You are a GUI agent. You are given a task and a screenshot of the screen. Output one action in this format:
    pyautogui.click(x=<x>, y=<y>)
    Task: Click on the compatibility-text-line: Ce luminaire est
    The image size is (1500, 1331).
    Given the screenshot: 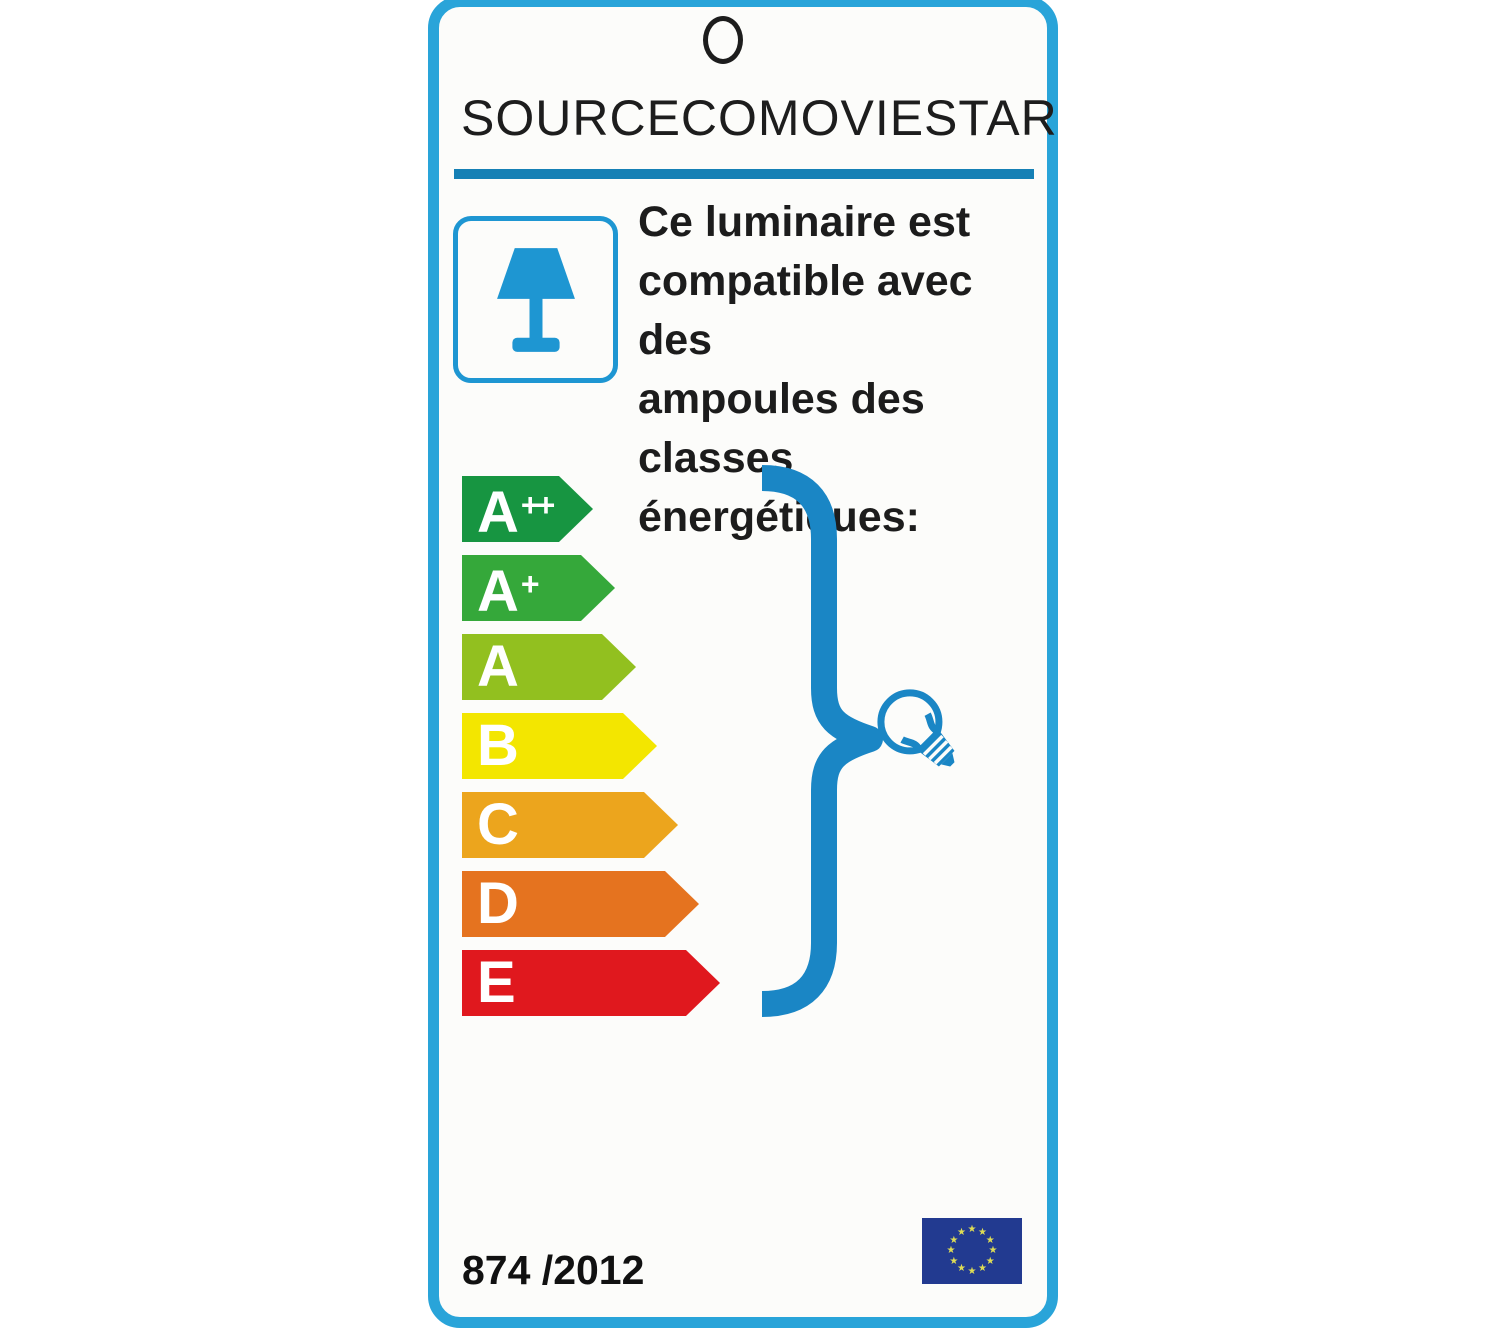 What is the action you would take?
    pyautogui.click(x=804, y=222)
    